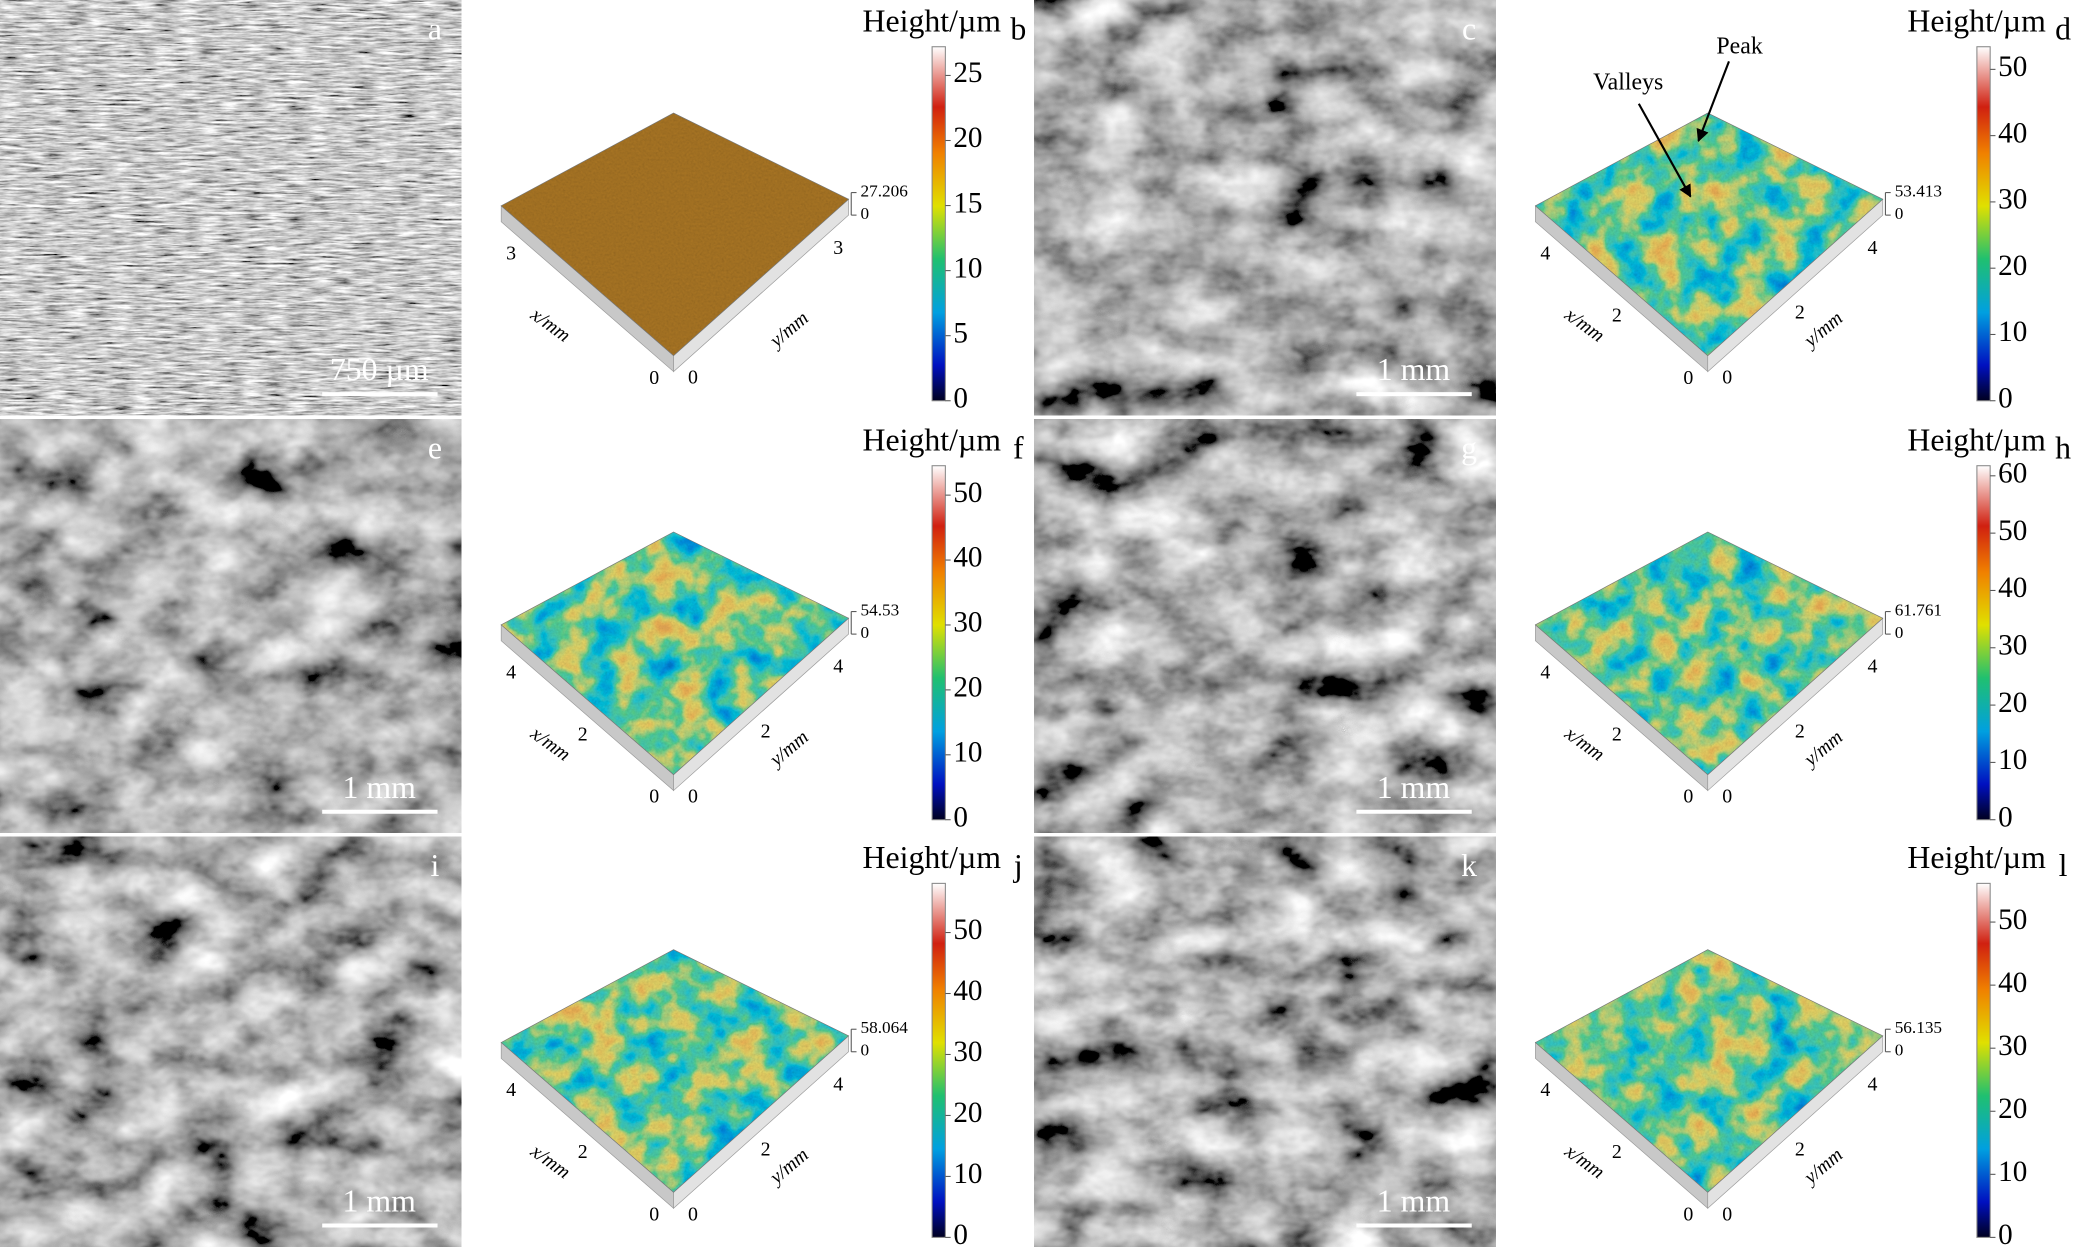 Image resolution: width=2079 pixels, height=1247 pixels. Describe the element at coordinates (885, 1027) in the screenshot. I see `z-max-label: 58.064` at that location.